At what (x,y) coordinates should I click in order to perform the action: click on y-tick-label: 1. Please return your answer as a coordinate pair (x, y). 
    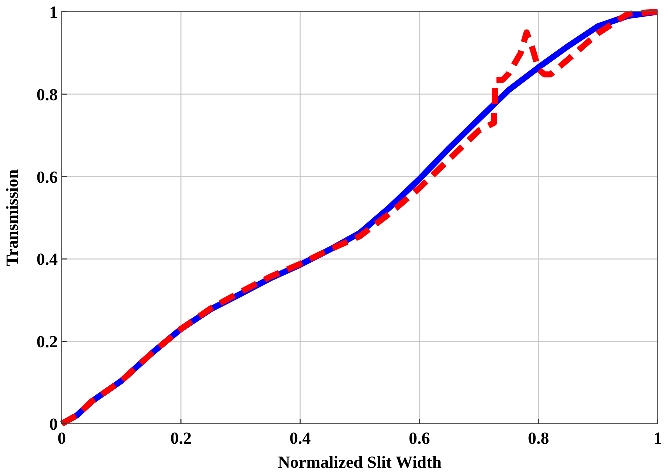
    Looking at the image, I should click on (54, 12).